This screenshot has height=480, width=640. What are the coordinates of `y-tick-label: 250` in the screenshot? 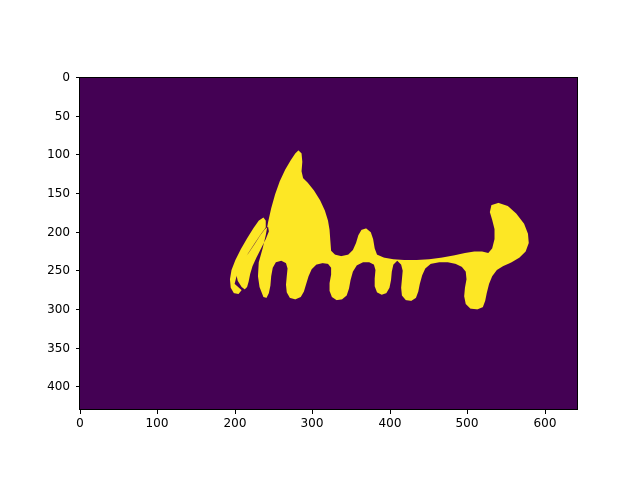 It's located at (58, 270).